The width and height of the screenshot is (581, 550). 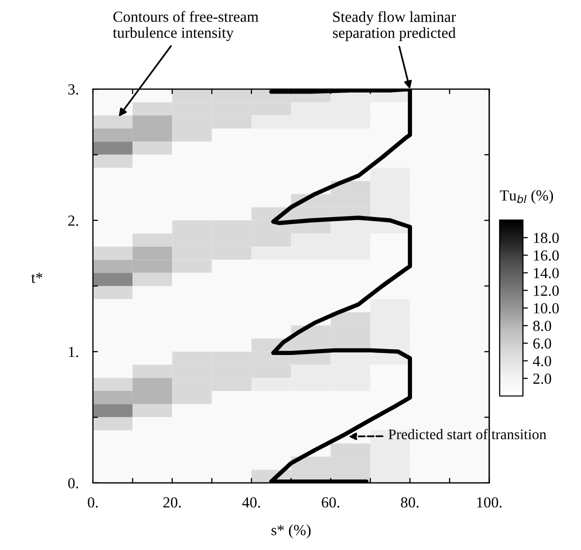 I want to click on annotation: Steady flow laminar separation predicted, so click(x=394, y=26).